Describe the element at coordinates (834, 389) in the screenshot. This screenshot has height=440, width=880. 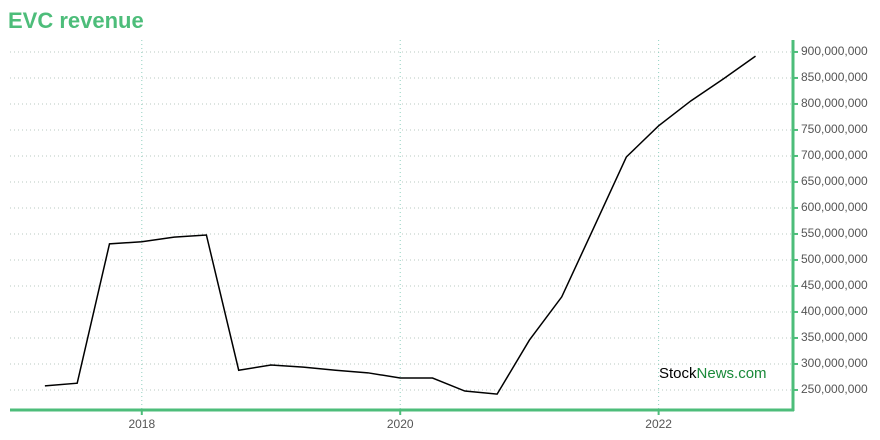
I see `y-tick-label: 250,000,000` at that location.